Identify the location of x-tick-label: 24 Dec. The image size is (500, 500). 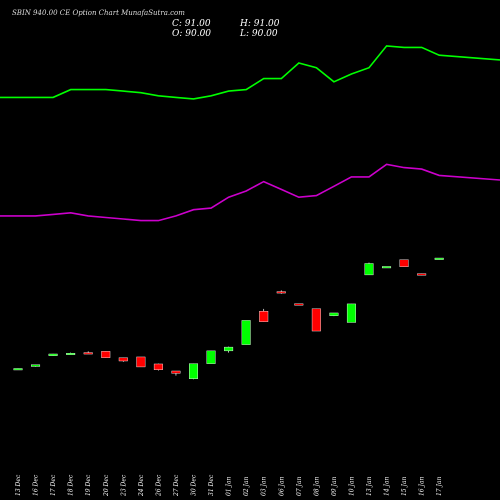
(141, 485).